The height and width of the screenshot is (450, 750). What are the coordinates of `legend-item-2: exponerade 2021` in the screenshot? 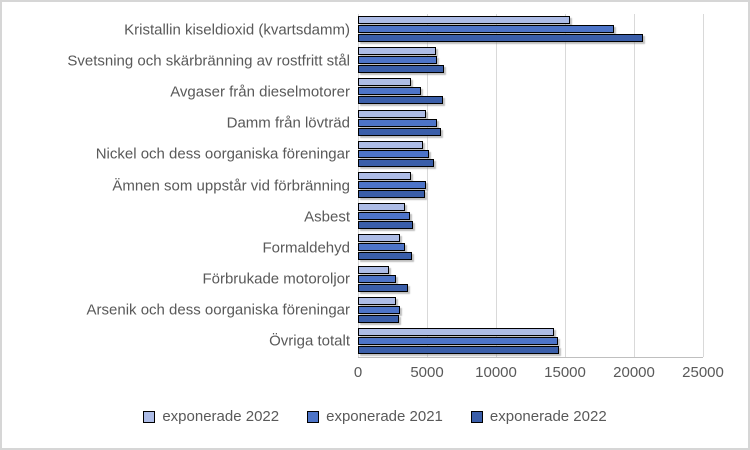 It's located at (375, 416).